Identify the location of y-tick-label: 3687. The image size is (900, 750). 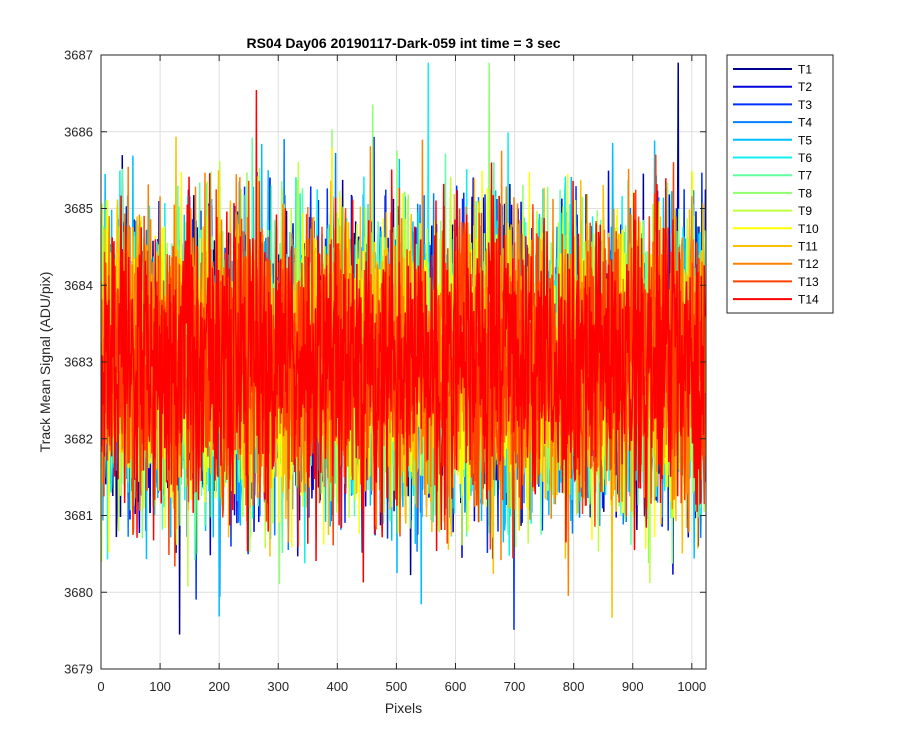
(78, 55).